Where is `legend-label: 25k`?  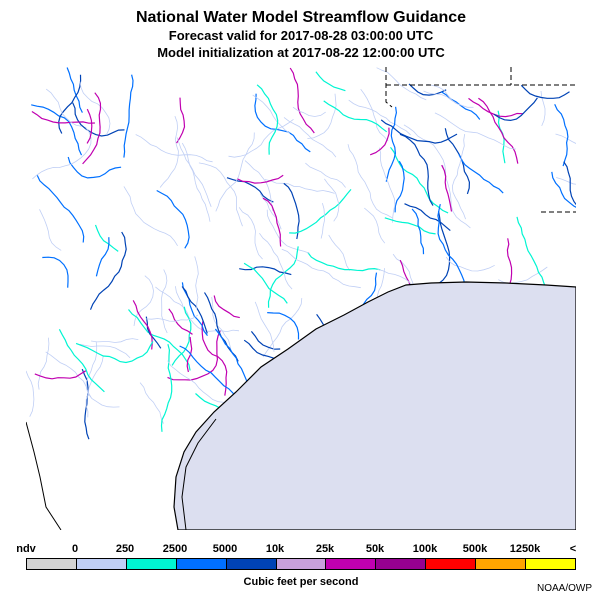 legend-label: 25k is located at coordinates (325, 549).